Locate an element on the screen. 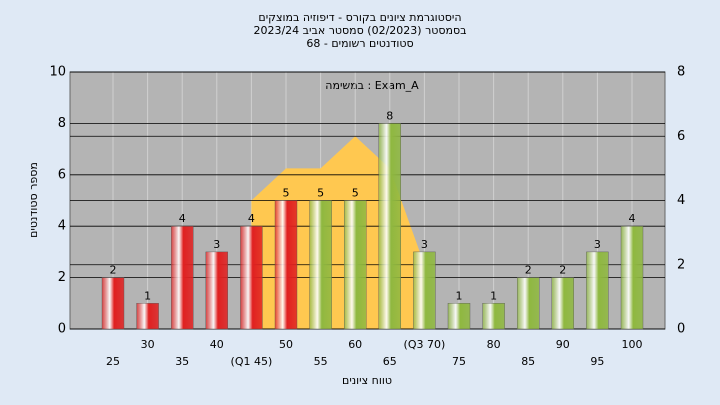 Image resolution: width=720 pixels, height=405 pixels. y-tick-label: 0 is located at coordinates (62, 329).